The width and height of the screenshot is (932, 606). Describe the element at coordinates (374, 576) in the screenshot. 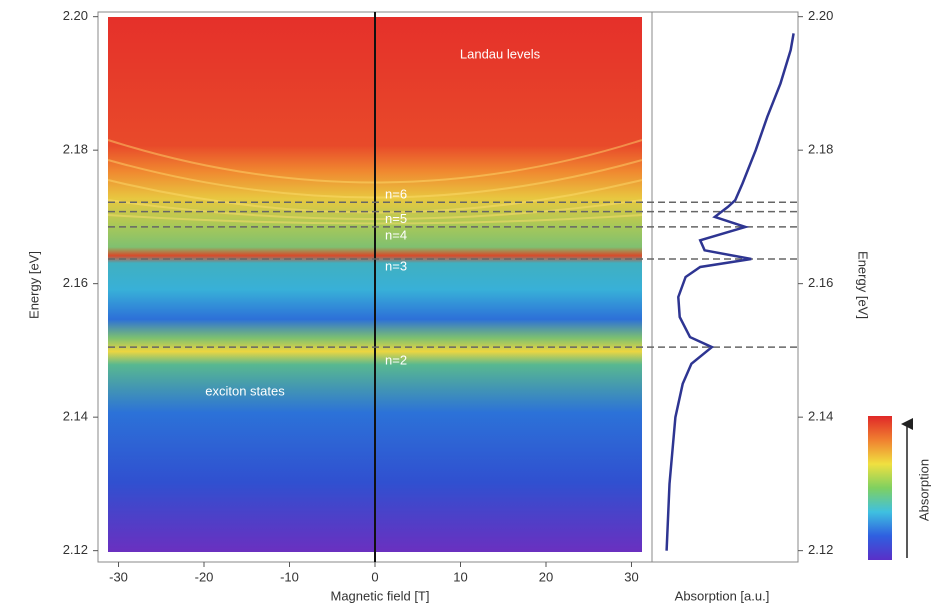

I see `x-tick-label: 0` at that location.